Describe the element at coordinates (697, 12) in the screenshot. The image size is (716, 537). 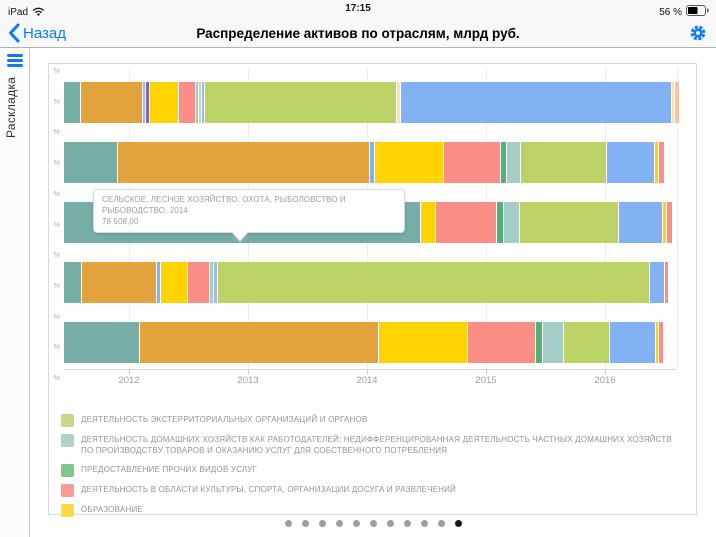
I see `battery-icon` at that location.